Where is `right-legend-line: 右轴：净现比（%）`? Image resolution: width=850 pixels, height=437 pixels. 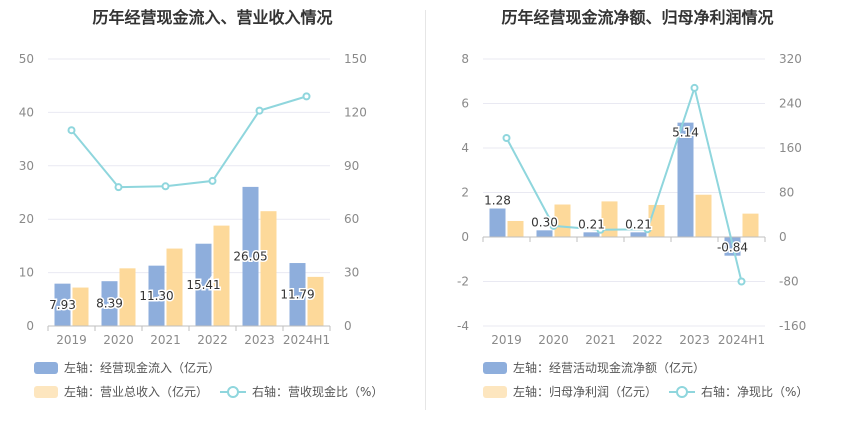
right-legend-line: 右轴：净现比（%） is located at coordinates (738, 391).